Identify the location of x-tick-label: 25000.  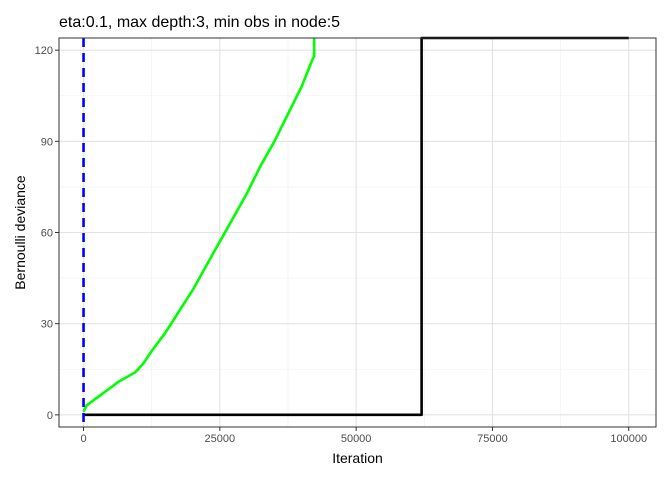
(220, 439).